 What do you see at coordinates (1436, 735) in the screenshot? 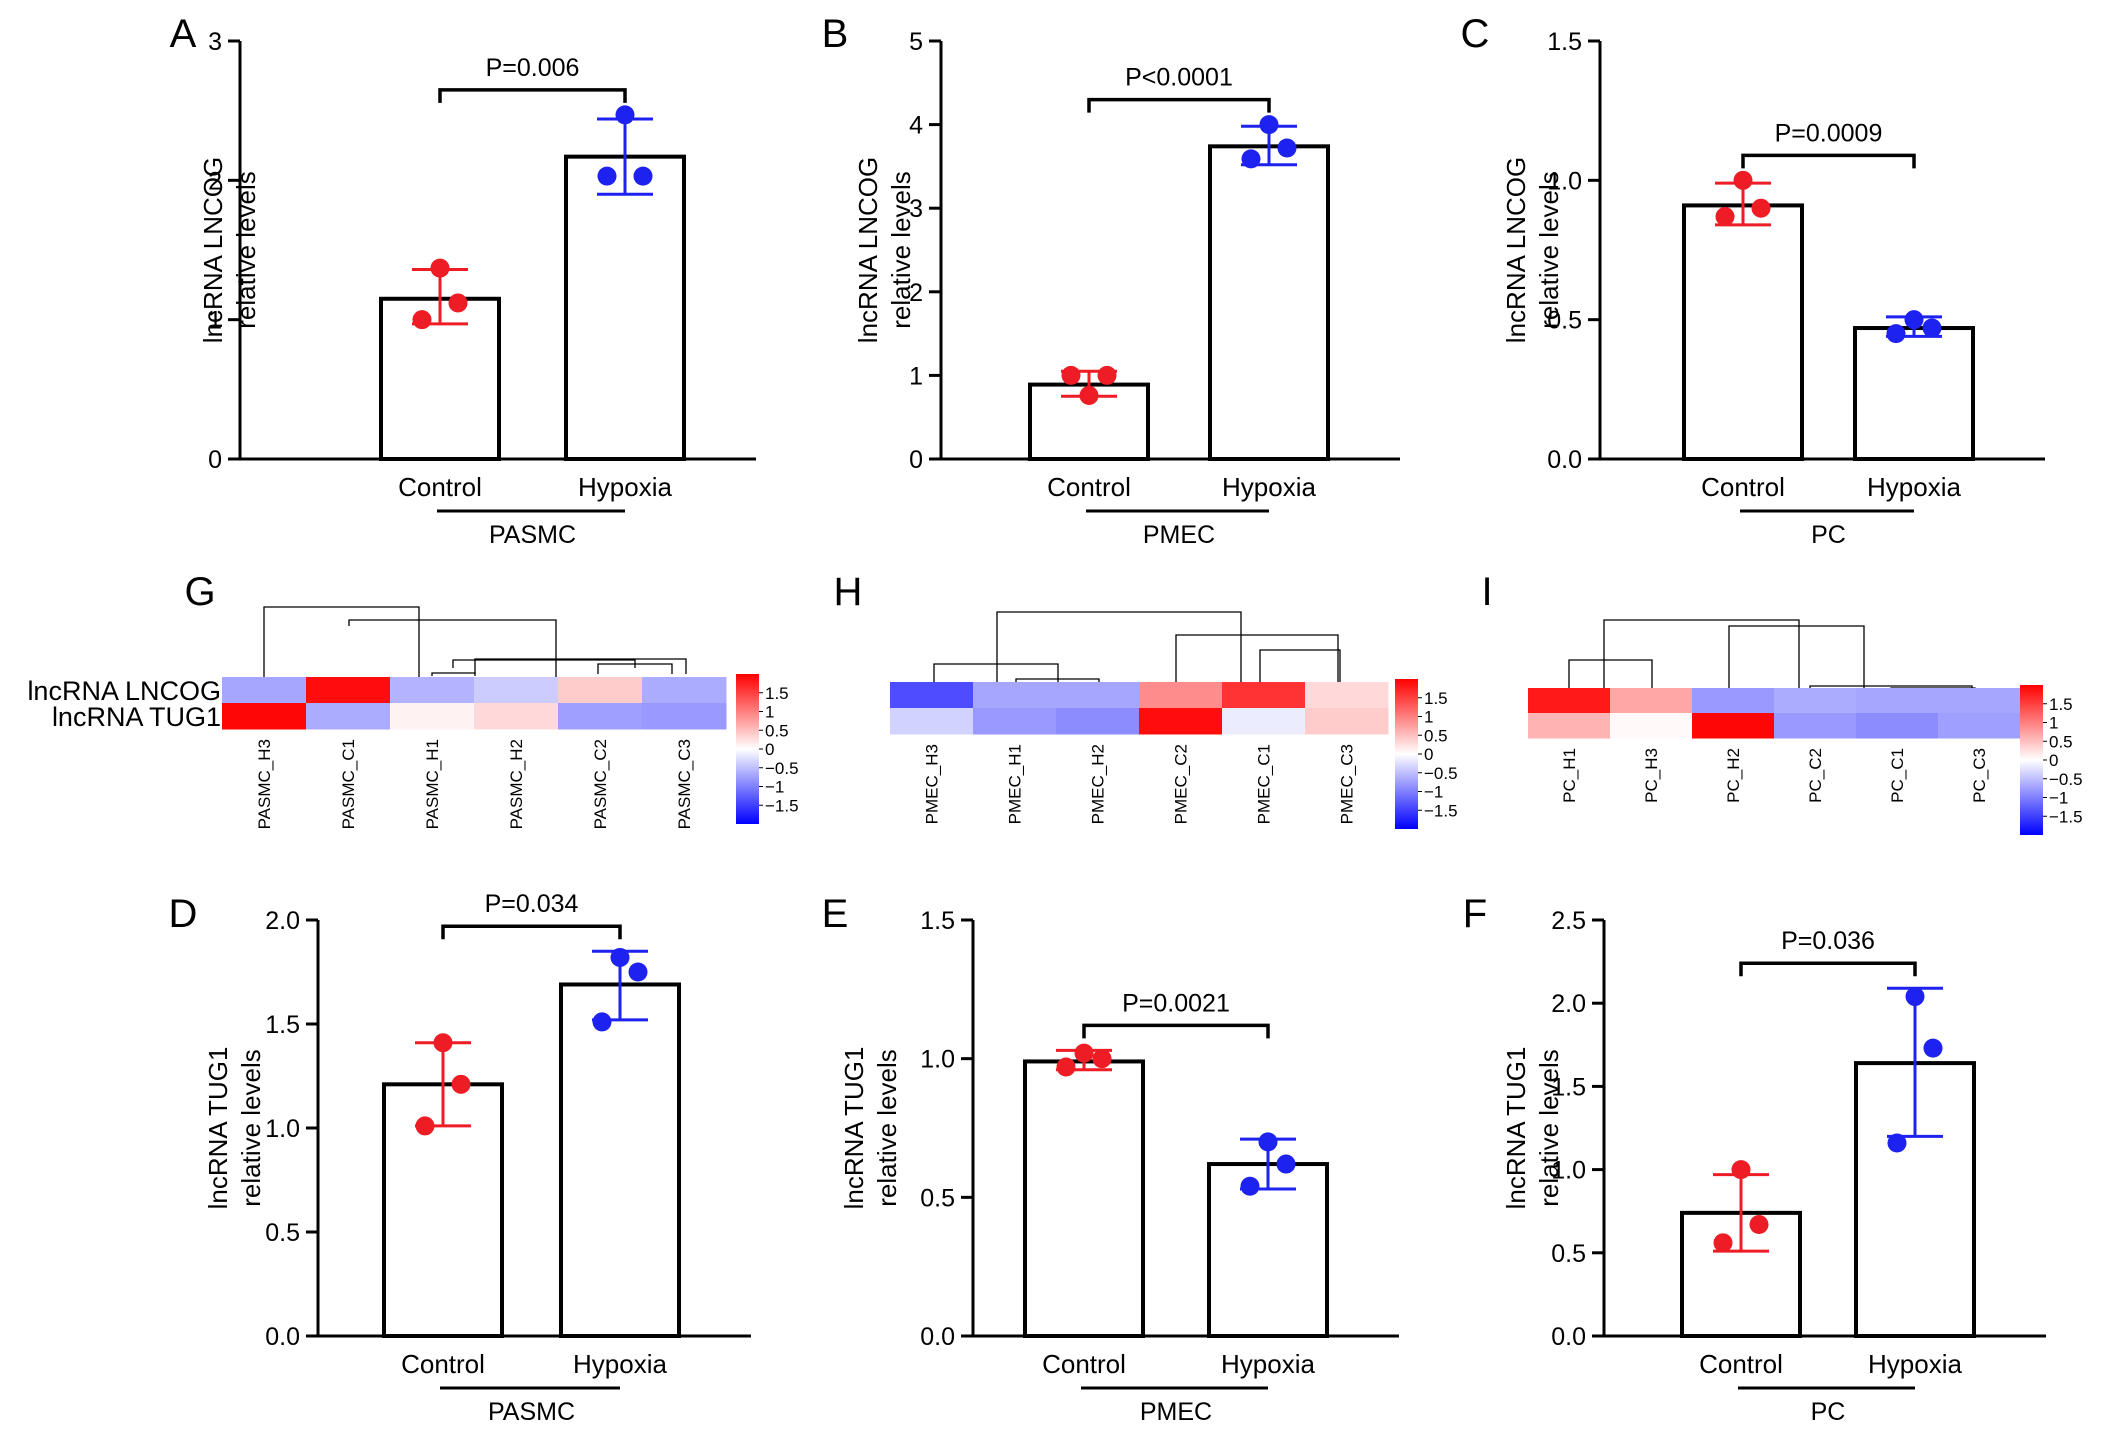
I see `colorbar-tick-label: 0.5` at bounding box center [1436, 735].